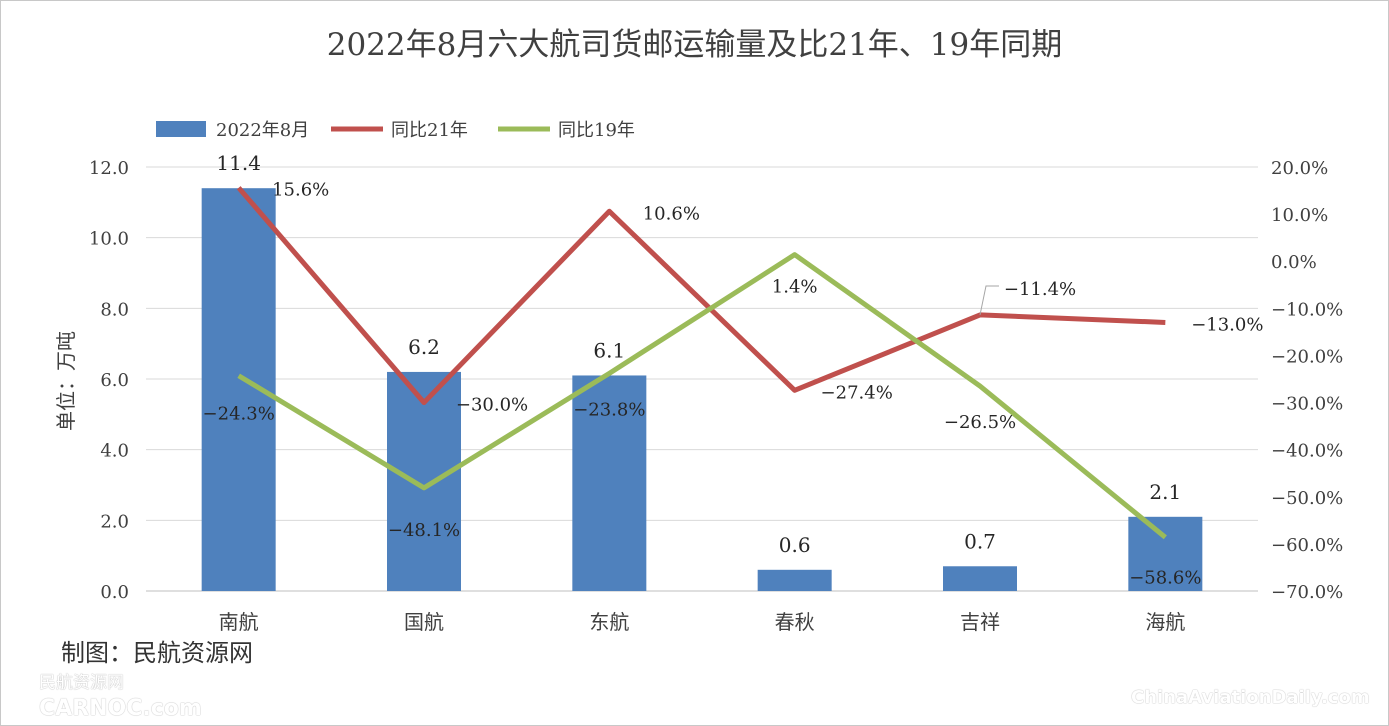  What do you see at coordinates (429, 130) in the screenshot?
I see `legend-label: 同比21年` at bounding box center [429, 130].